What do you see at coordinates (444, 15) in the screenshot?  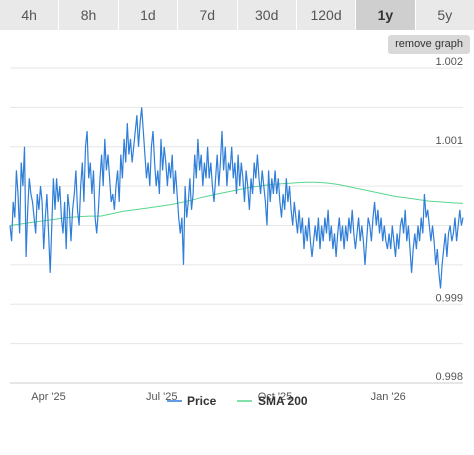 I see `tab-5y: 5y` at bounding box center [444, 15].